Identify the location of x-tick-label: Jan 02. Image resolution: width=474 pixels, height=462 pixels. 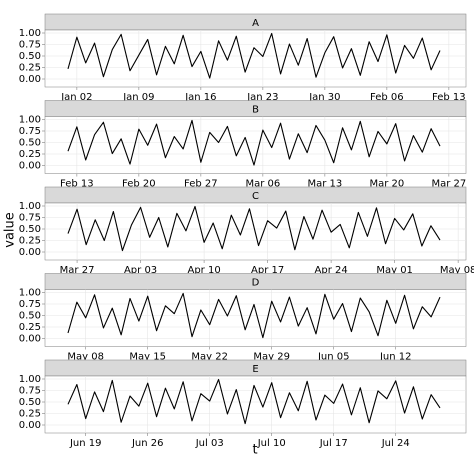
(76, 97).